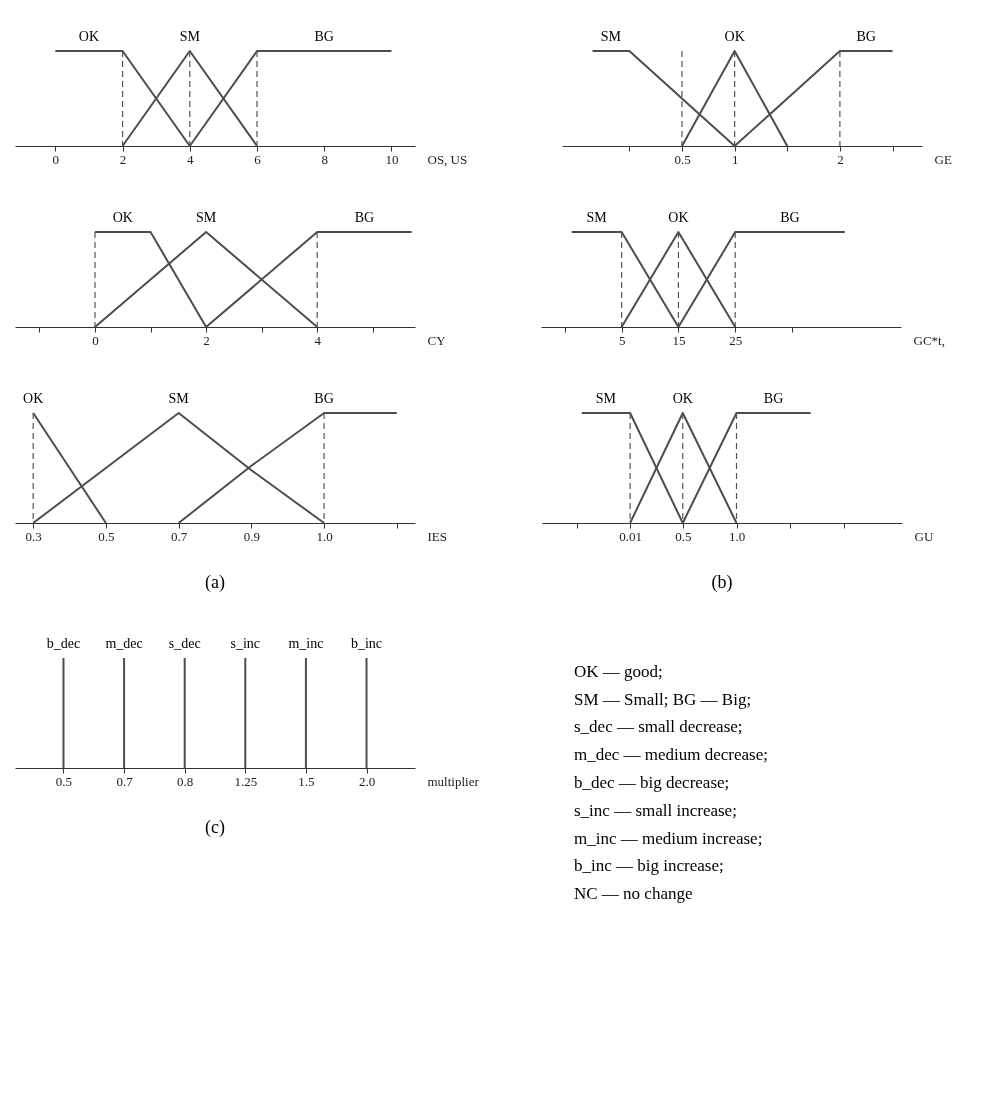  What do you see at coordinates (246, 781) in the screenshot?
I see `x-tick-label: 1.25` at bounding box center [246, 781].